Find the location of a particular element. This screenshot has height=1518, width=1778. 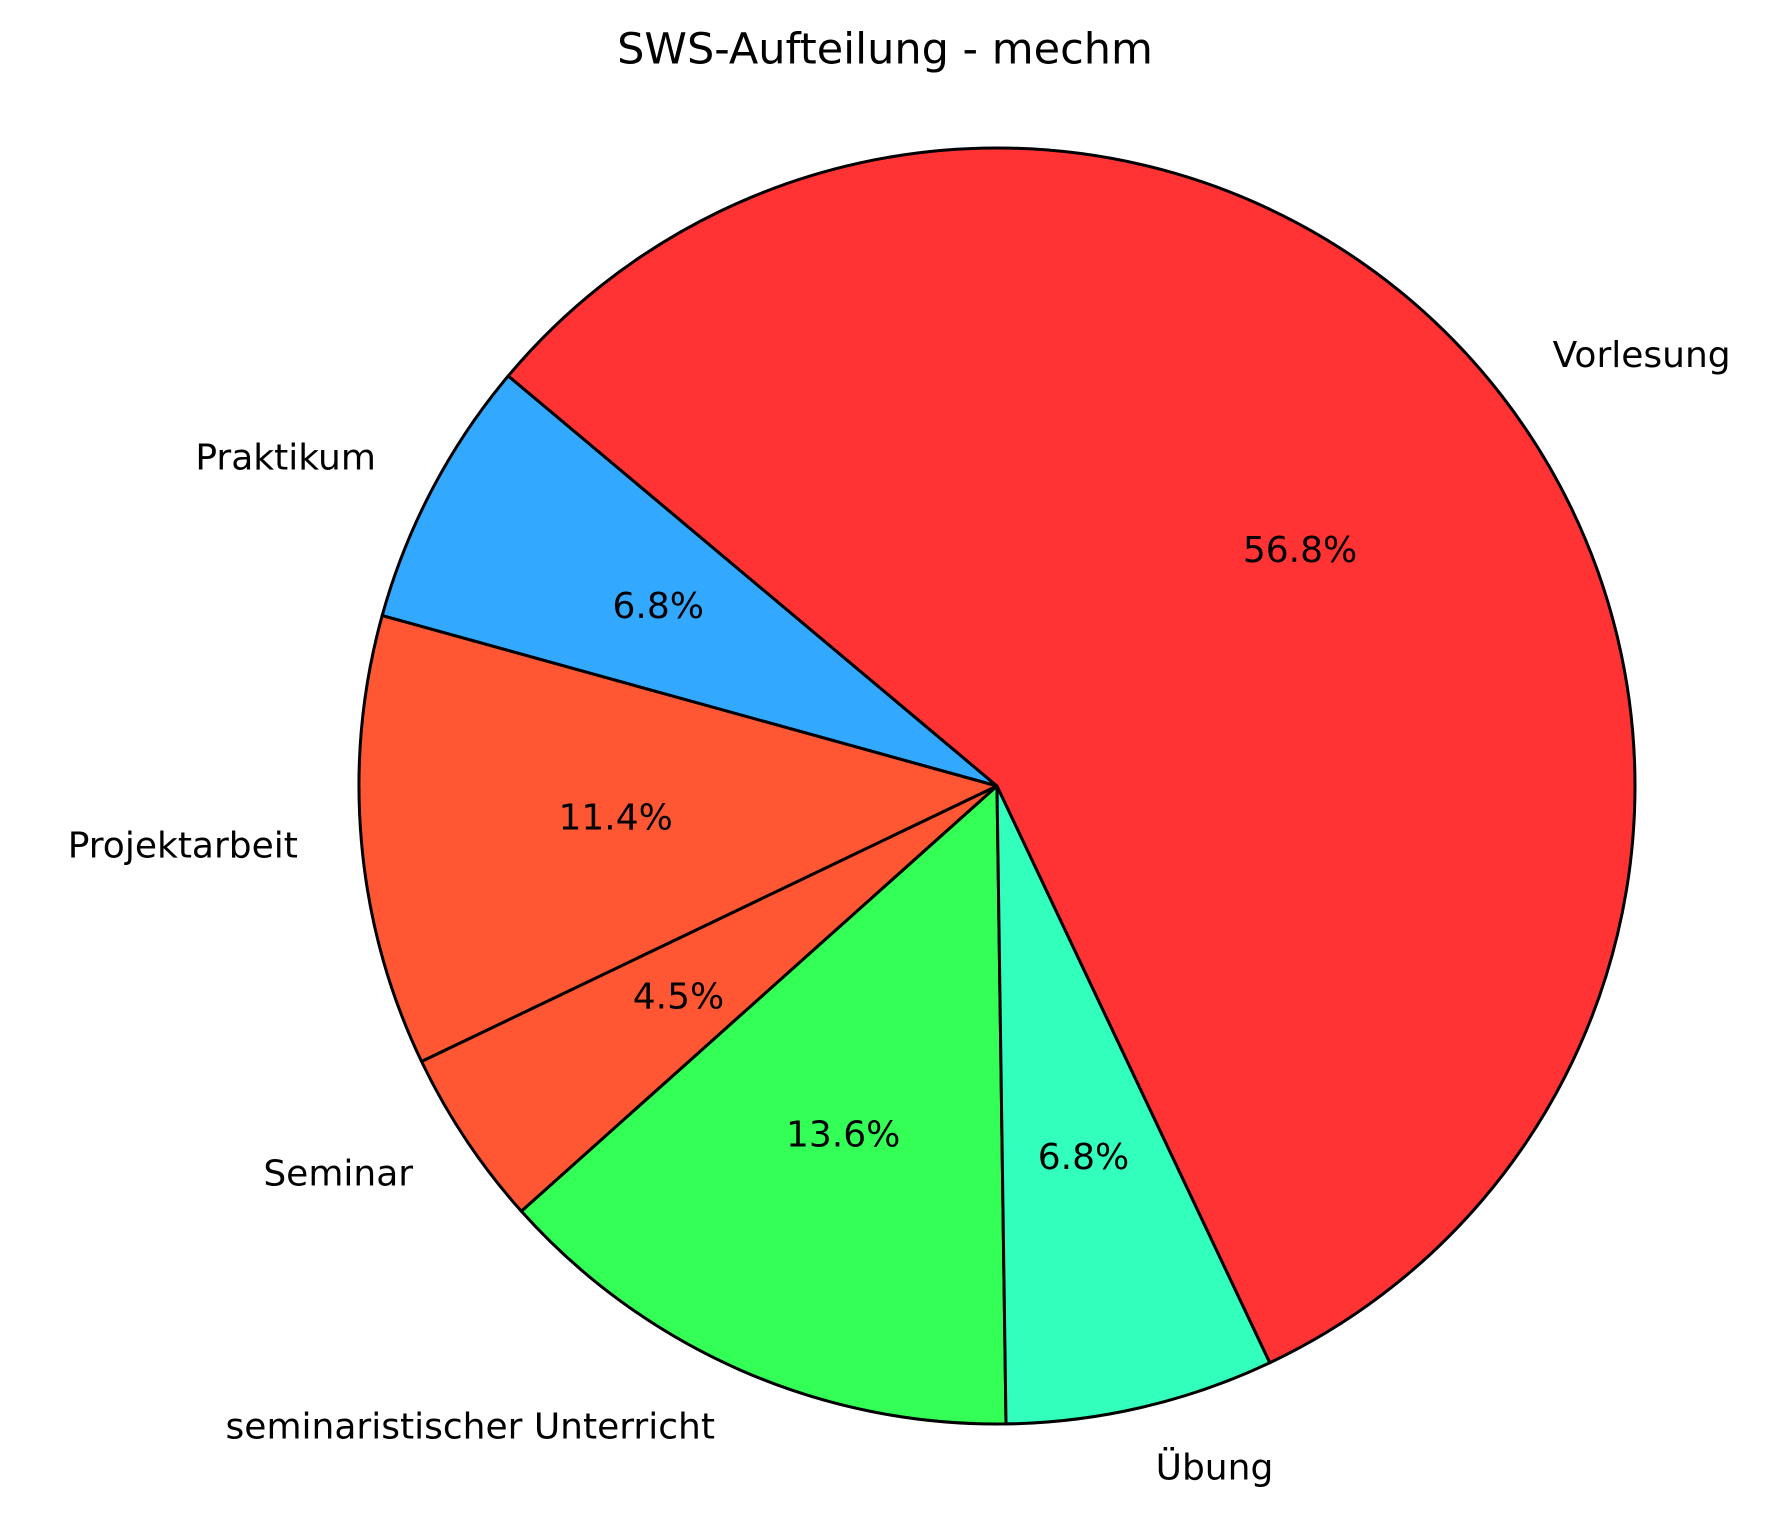

slice-label: Praktikum is located at coordinates (285, 457).